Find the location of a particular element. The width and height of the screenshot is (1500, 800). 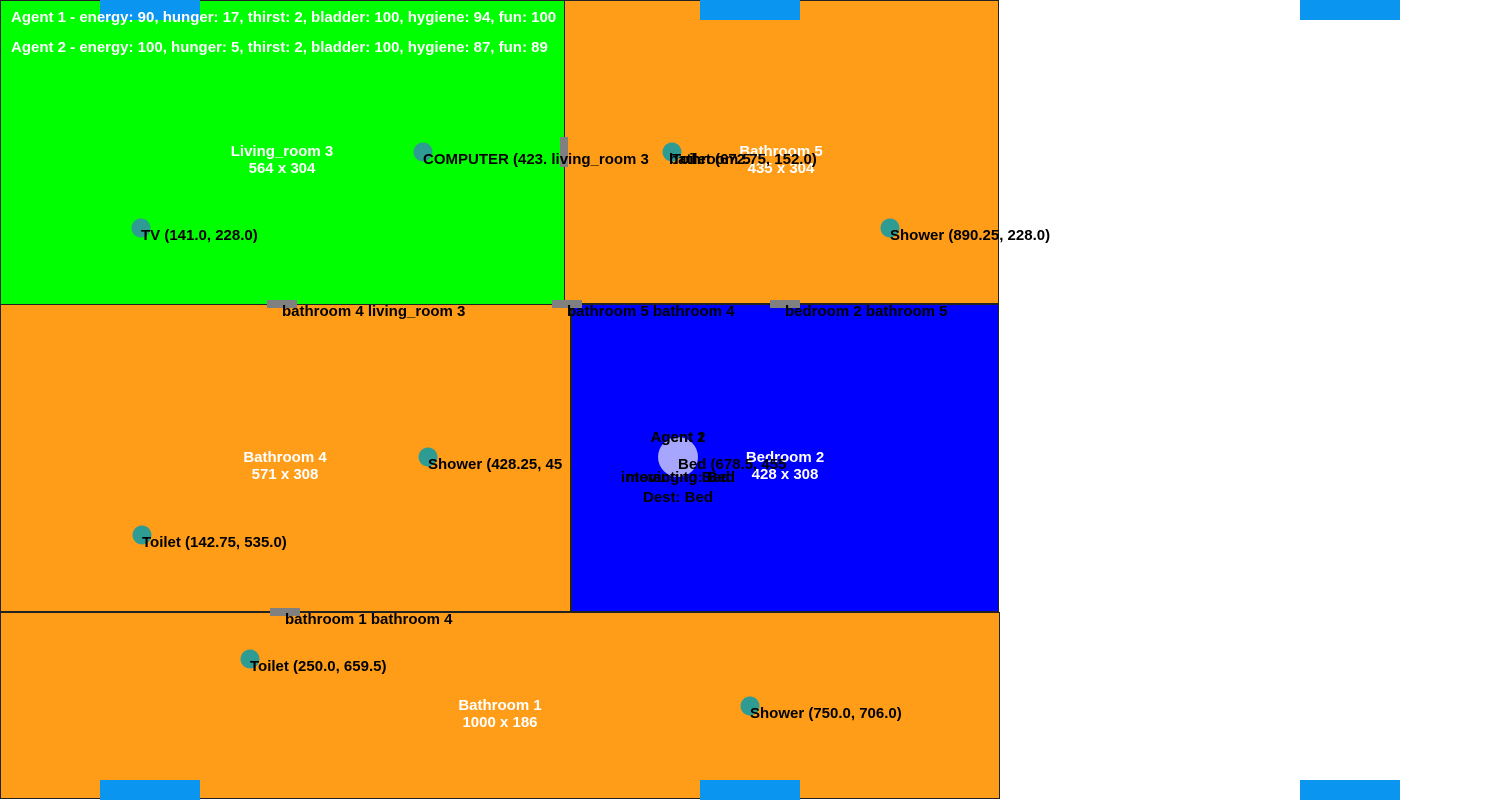

object-label-computer: COMPUTER (423. living_room 3 is located at coordinates (536, 159).